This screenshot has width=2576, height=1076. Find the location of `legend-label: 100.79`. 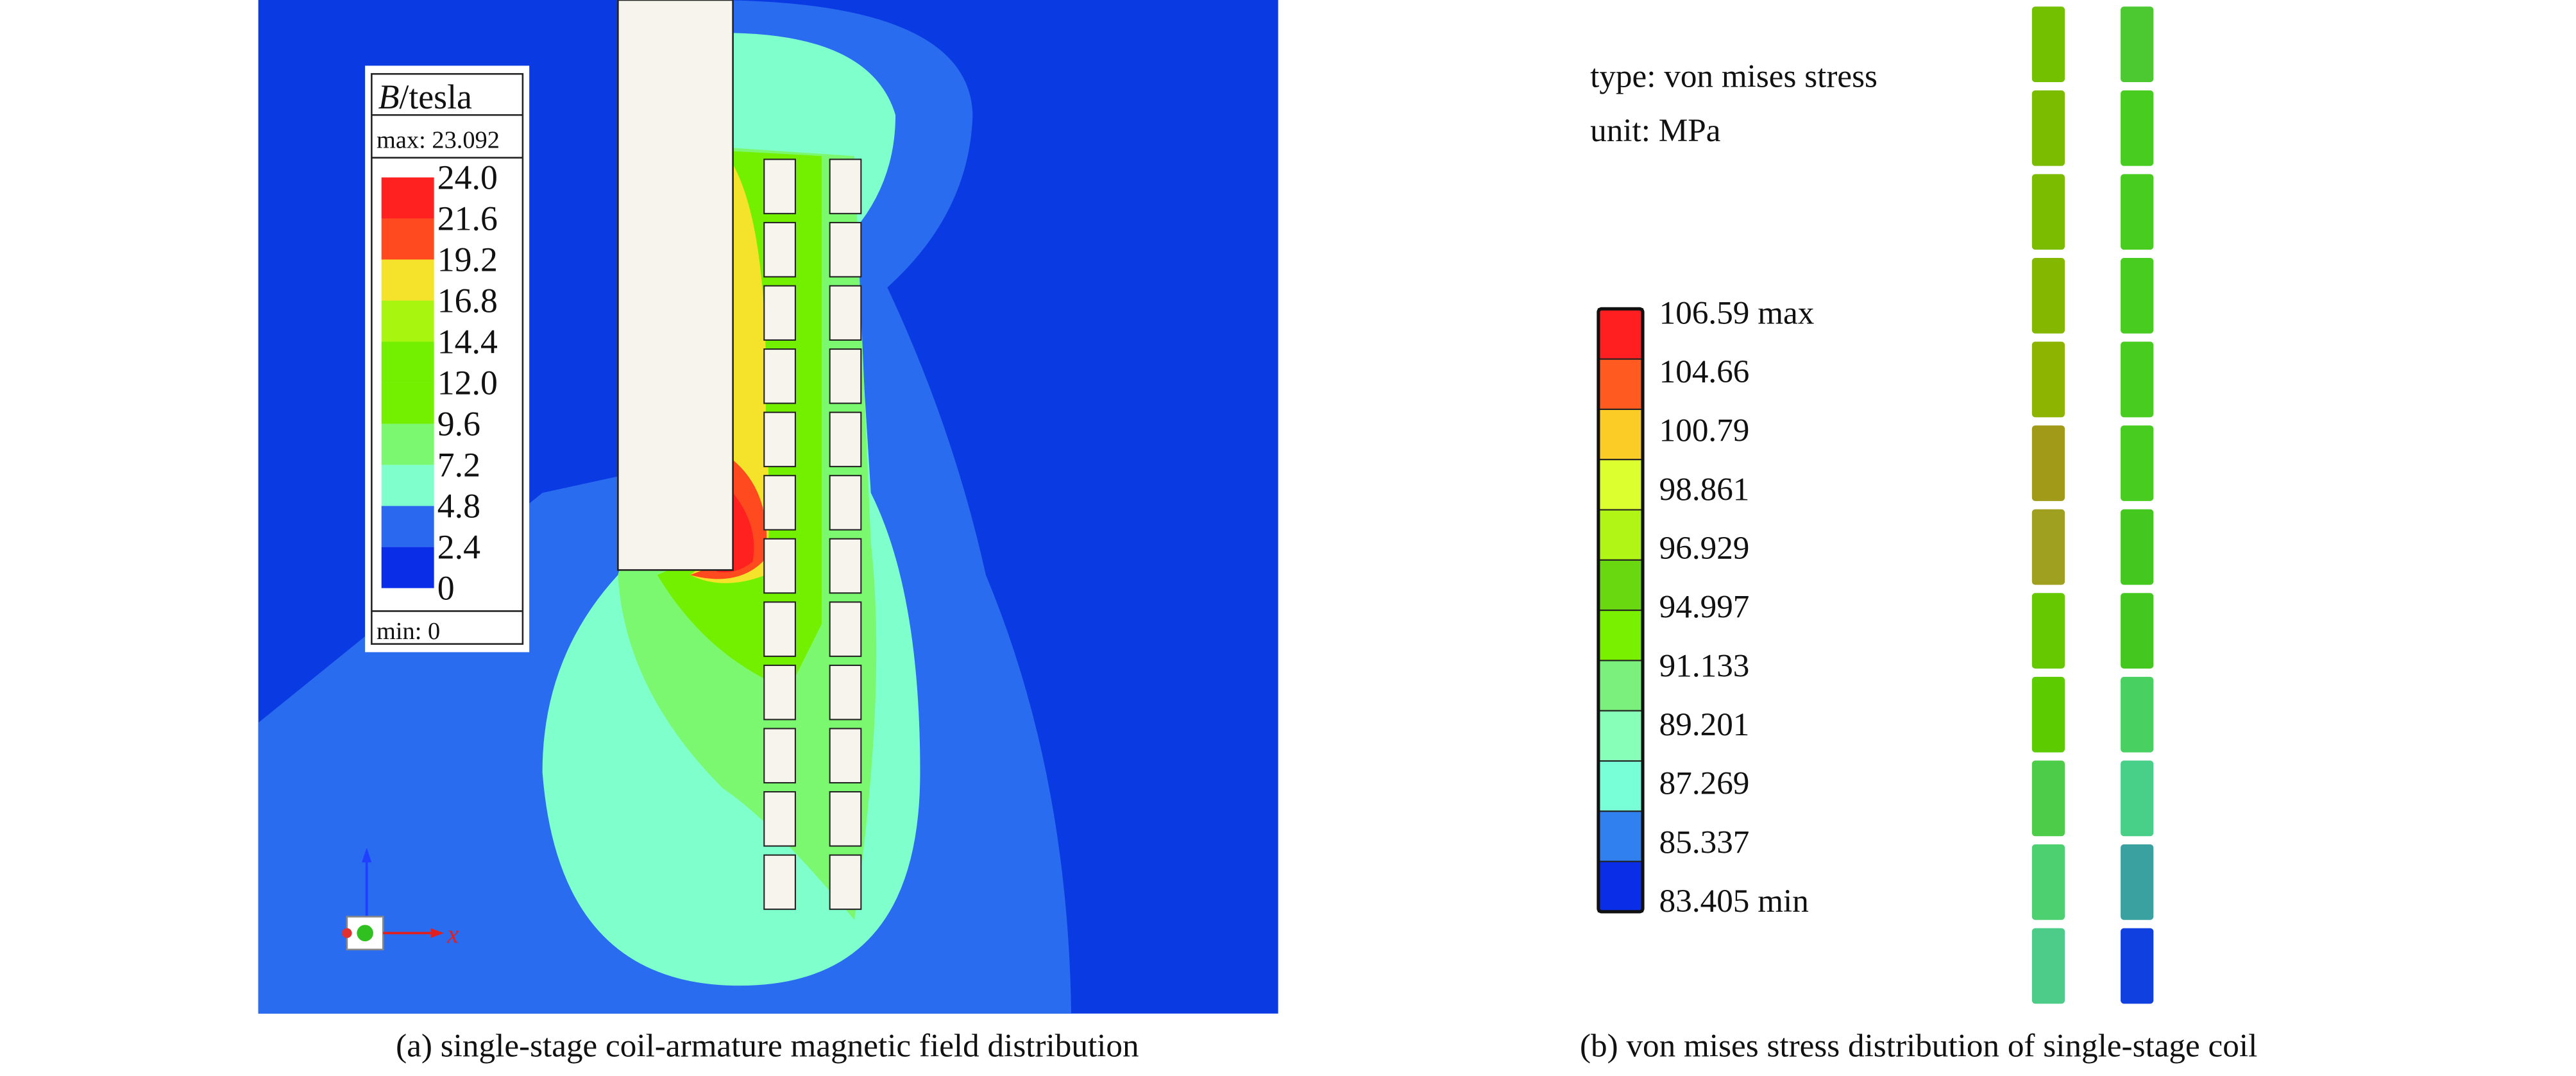

legend-label: 100.79 is located at coordinates (1704, 431).